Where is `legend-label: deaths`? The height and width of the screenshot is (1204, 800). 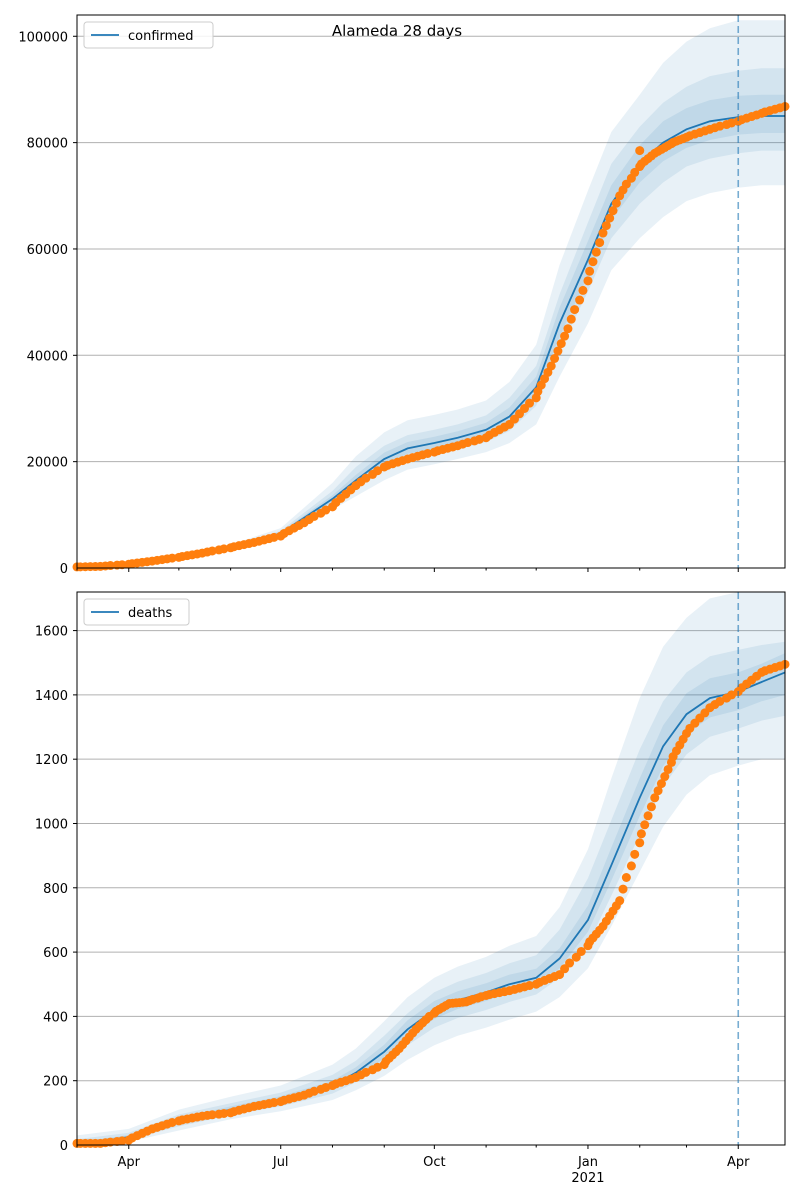 legend-label: deaths is located at coordinates (150, 613).